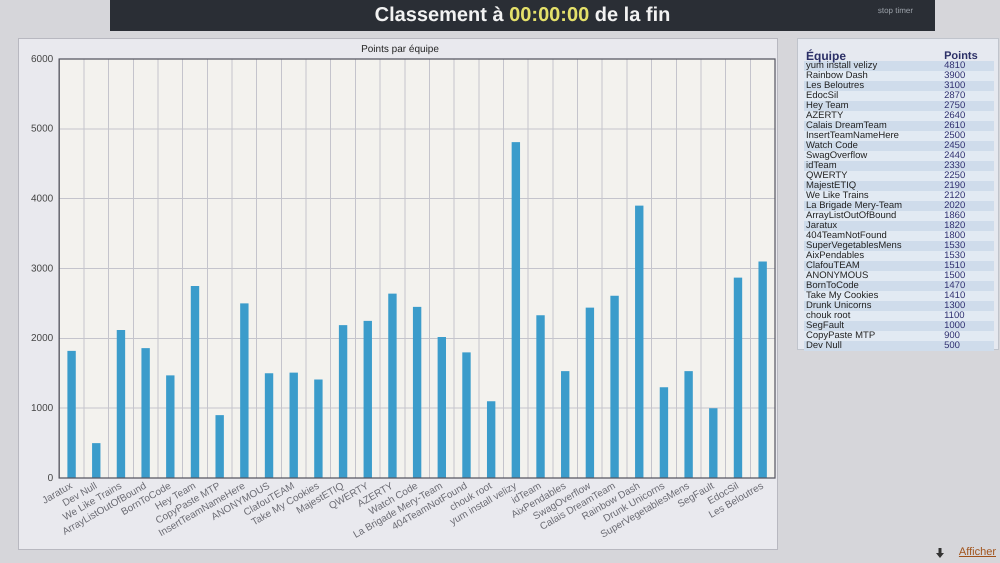 This screenshot has width=1000, height=563. I want to click on data-label: 900, so click(968, 335).